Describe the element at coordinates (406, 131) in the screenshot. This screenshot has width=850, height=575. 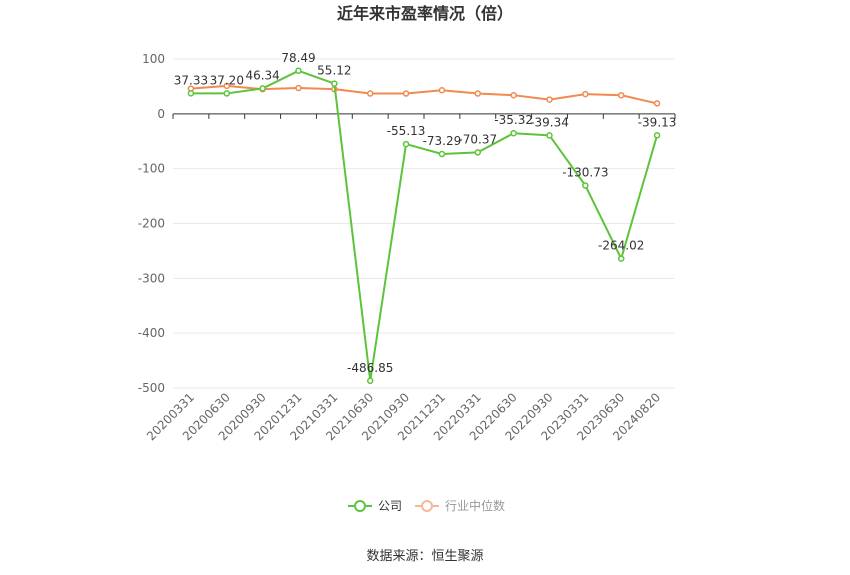
I see `data-label: -55.13` at that location.